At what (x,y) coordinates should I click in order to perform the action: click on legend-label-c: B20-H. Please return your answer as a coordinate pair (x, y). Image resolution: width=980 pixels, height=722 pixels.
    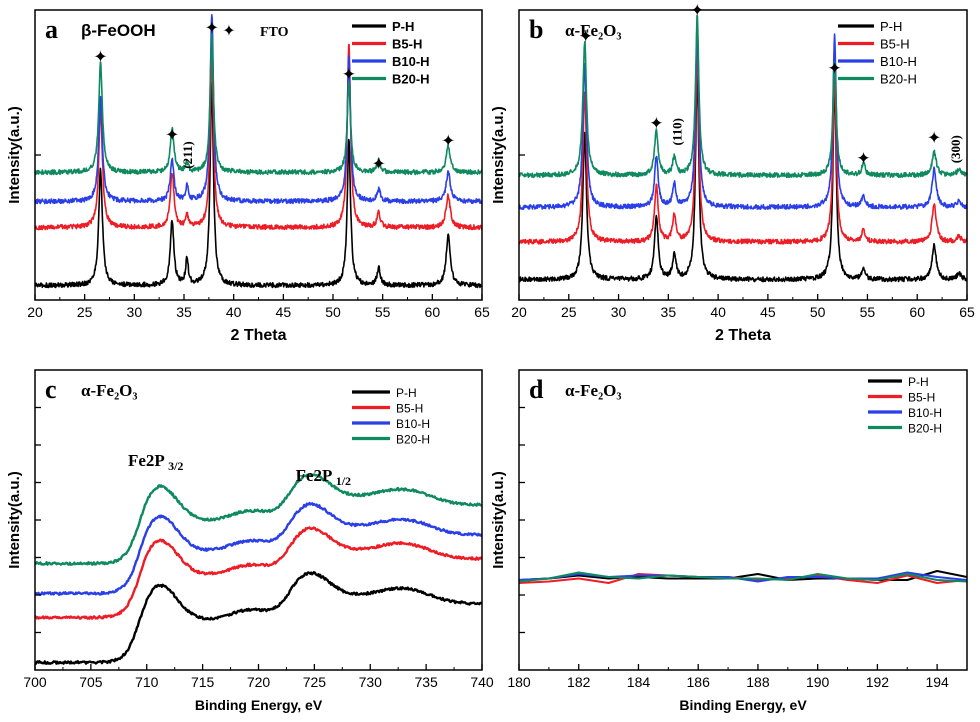
    Looking at the image, I should click on (413, 440).